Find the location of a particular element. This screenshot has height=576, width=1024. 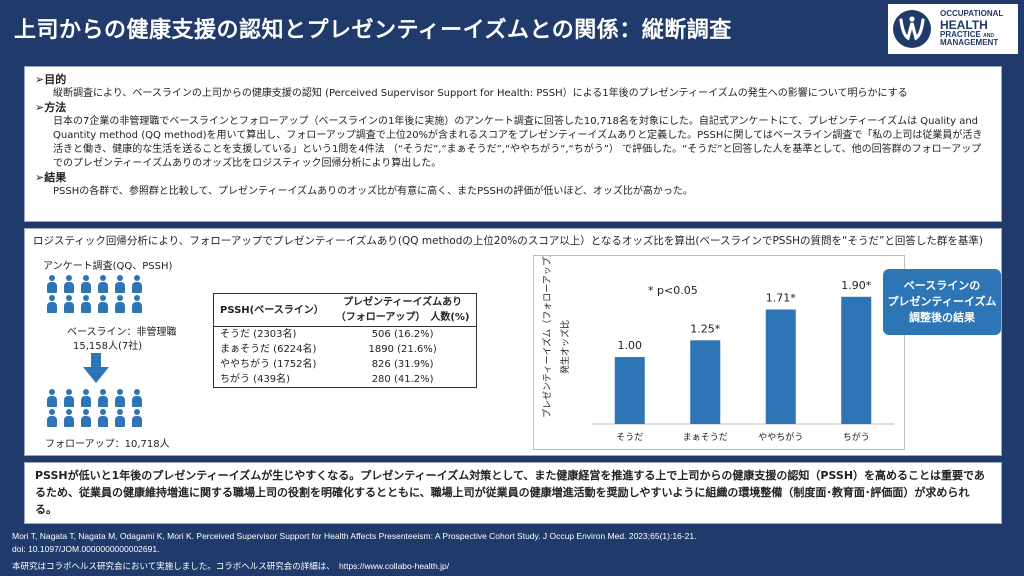

table-row: そうだ (2303名) 506 (16.2%) is located at coordinates (345, 335).